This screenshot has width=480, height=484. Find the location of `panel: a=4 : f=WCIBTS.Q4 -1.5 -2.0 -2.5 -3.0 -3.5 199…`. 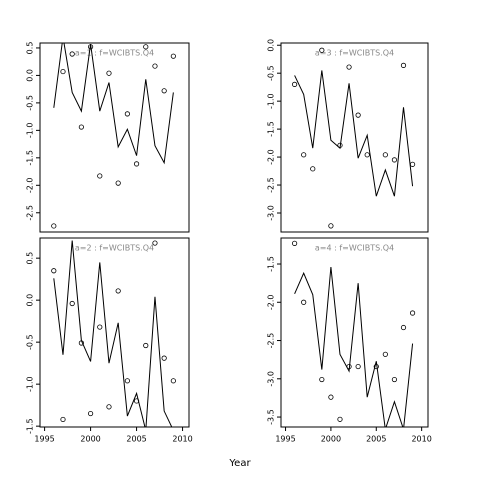

panel: a=4 : f=WCIBTS.Q4 -1.5 -2.0 -2.5 -3.0 -3.5 199… is located at coordinates (349, 340).